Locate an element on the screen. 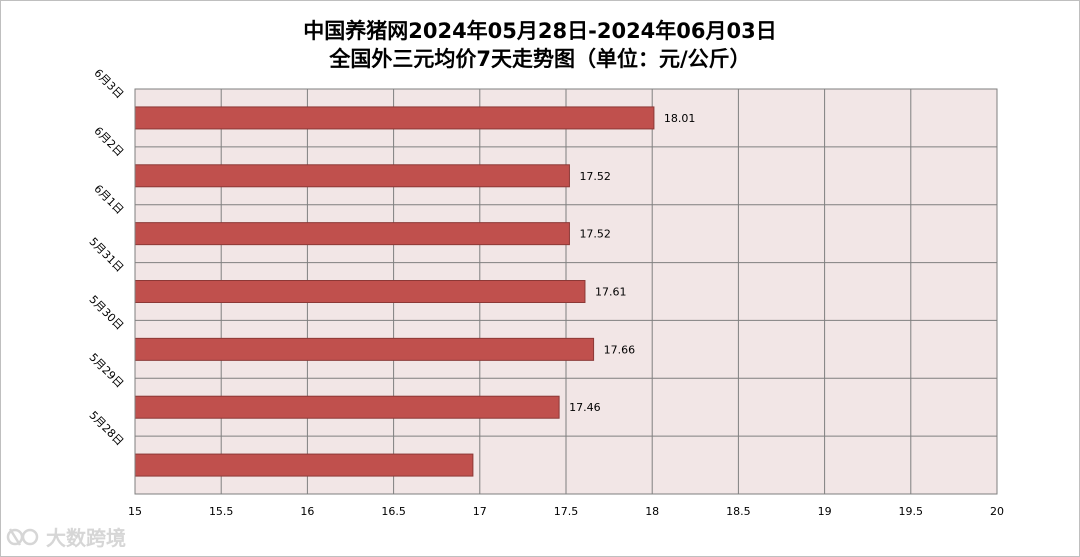  category-label: 5月28日 is located at coordinates (106, 429).